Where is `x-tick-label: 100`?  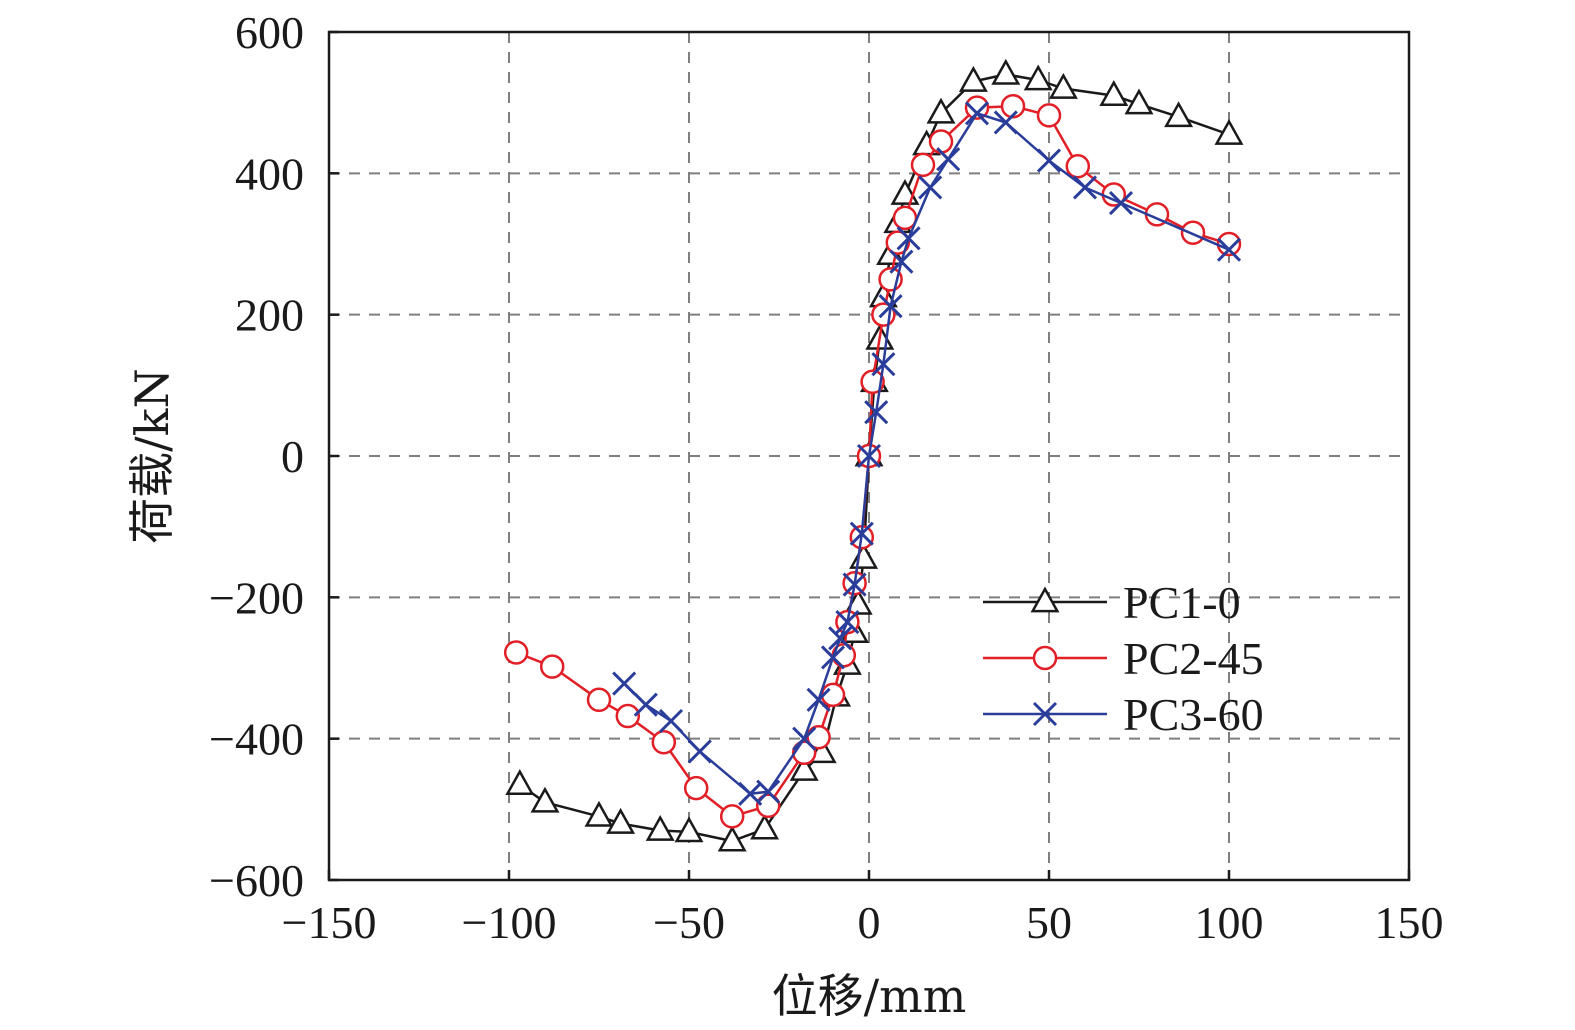 x-tick-label: 100 is located at coordinates (1229, 922).